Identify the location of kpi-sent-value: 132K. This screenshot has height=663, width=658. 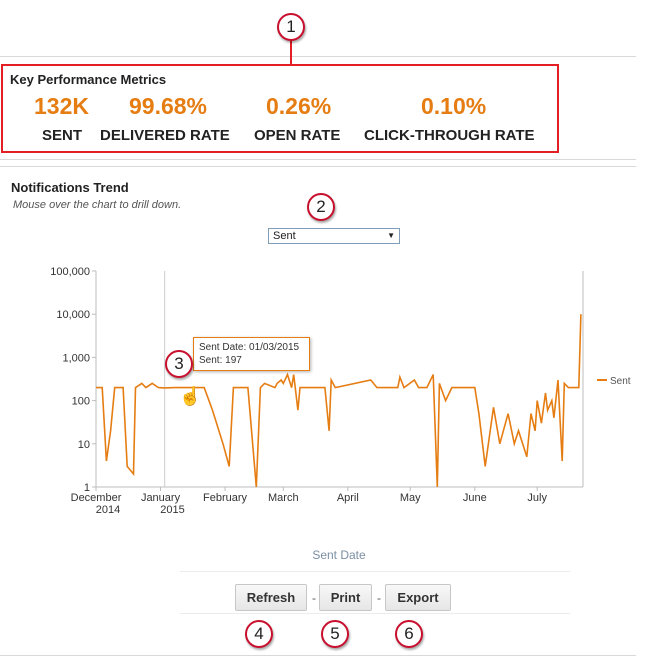
(61, 106).